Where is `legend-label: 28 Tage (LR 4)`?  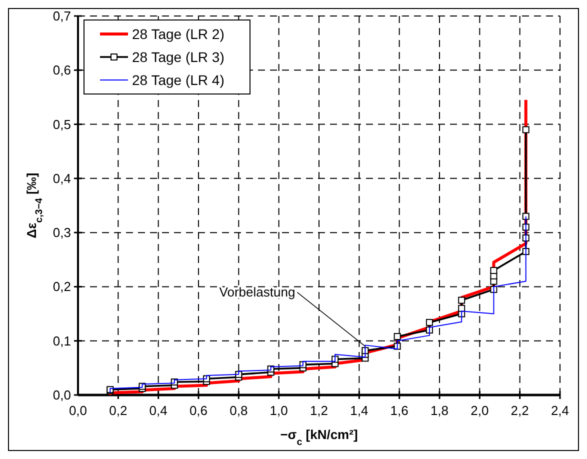 legend-label: 28 Tage (LR 4) is located at coordinates (178, 80).